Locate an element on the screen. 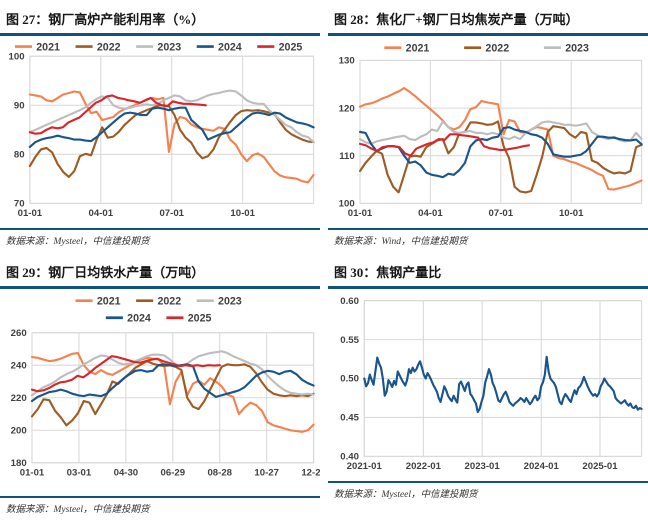 Image resolution: width=648 pixels, height=523 pixels. series-line-焦钢产量比 is located at coordinates (503, 384).